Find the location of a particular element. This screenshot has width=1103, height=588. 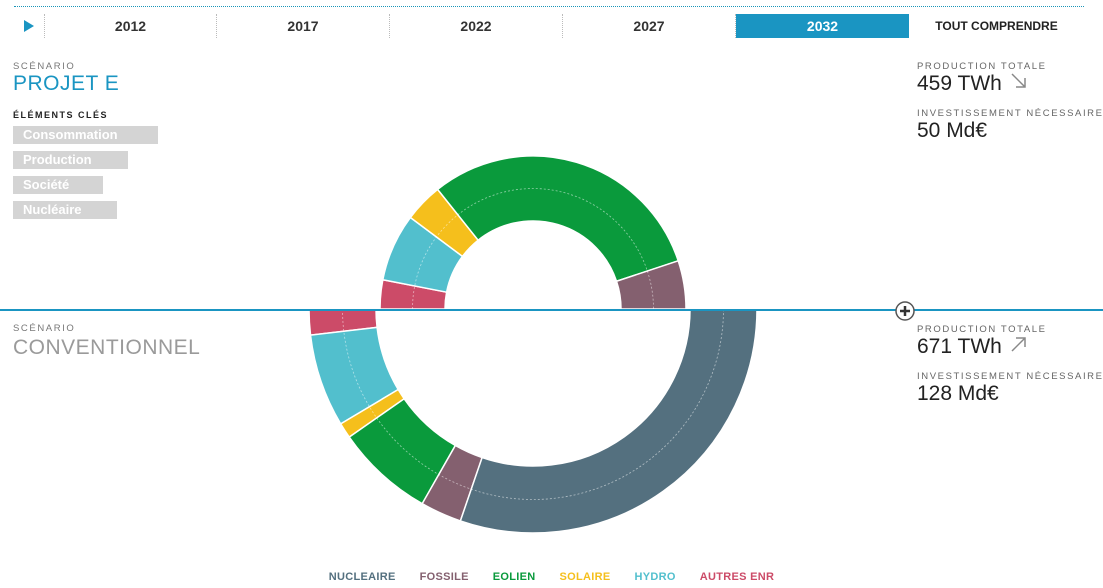

bottom-investment-value: 128 Md€ is located at coordinates (958, 393).